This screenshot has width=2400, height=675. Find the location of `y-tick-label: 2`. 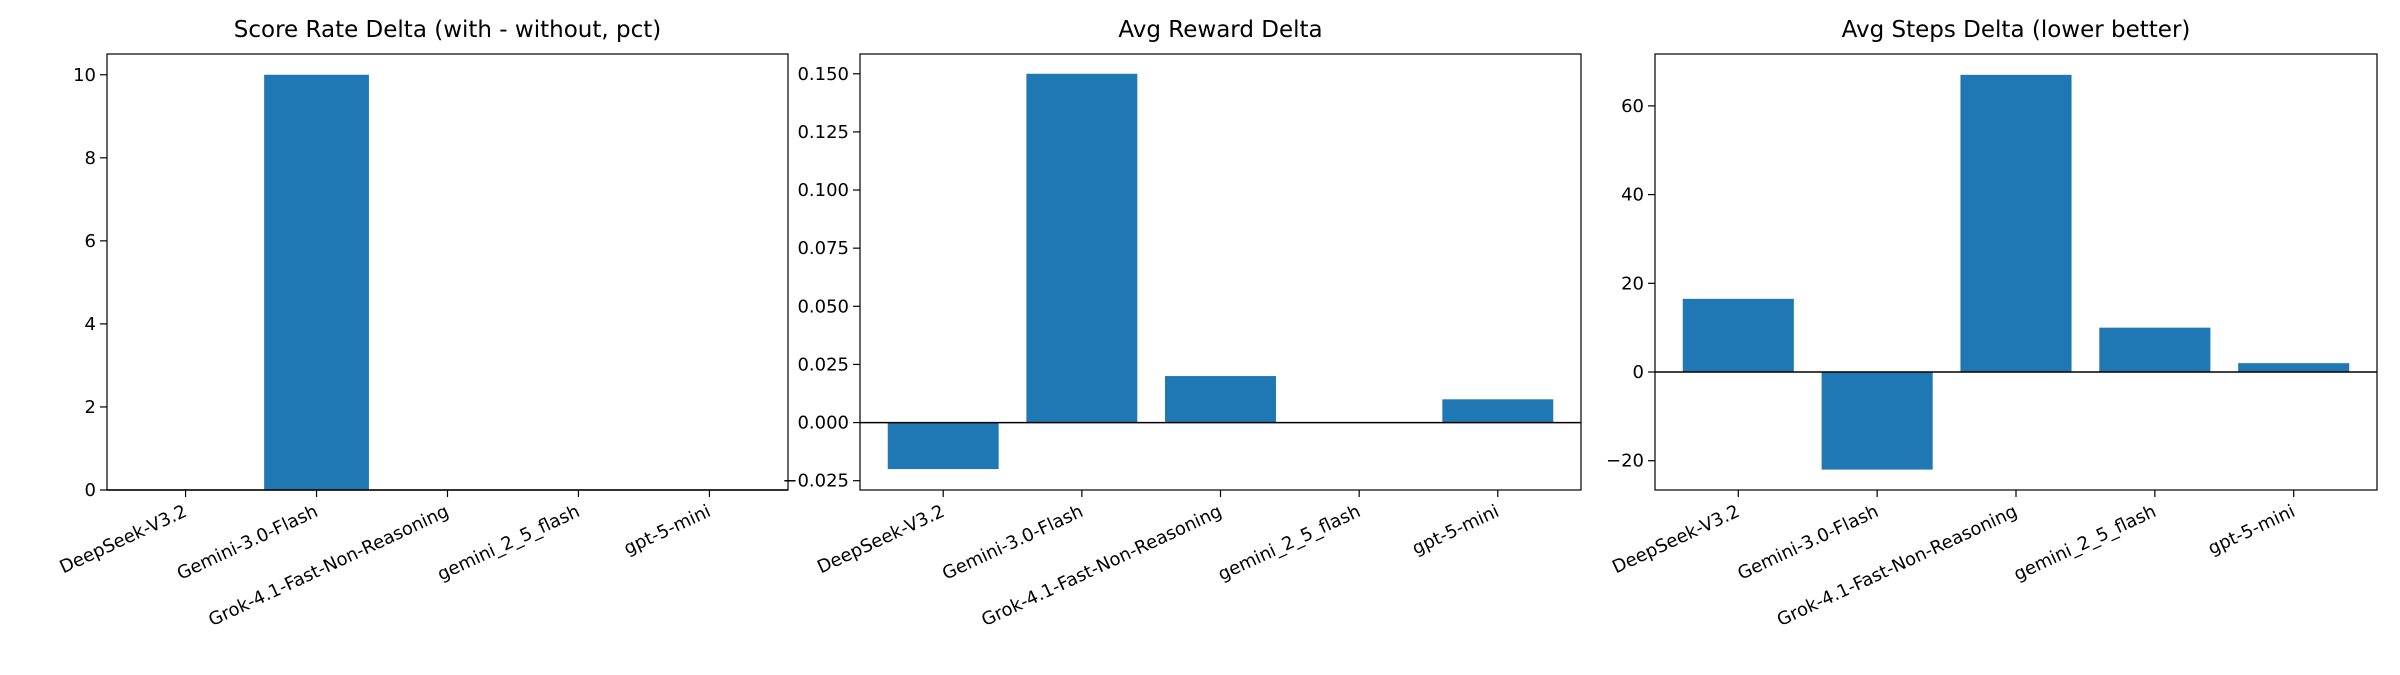

y-tick-label: 2 is located at coordinates (90, 407).